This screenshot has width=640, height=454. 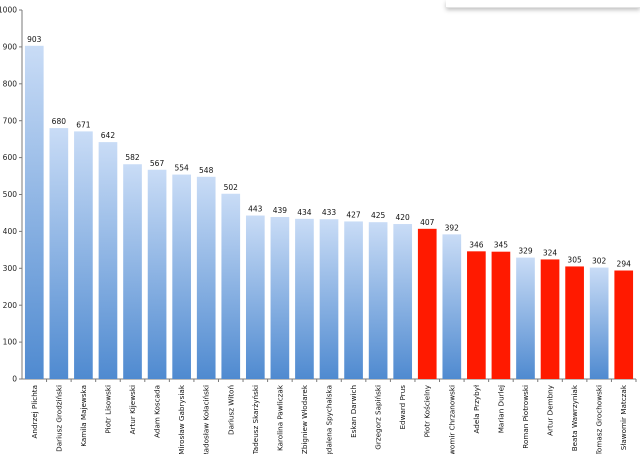 I want to click on category-label: Eskan Darwich, so click(x=353, y=411).